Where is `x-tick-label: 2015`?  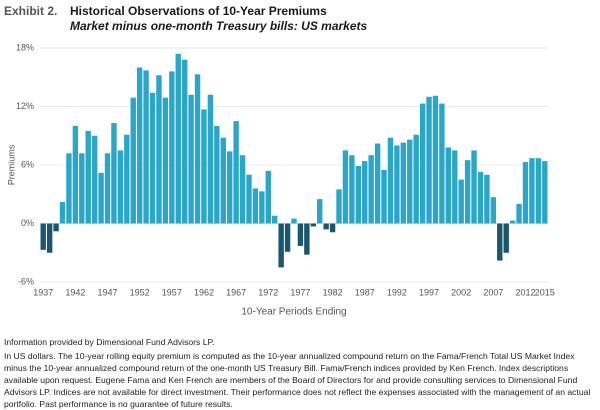
x-tick-label: 2015 is located at coordinates (545, 292).